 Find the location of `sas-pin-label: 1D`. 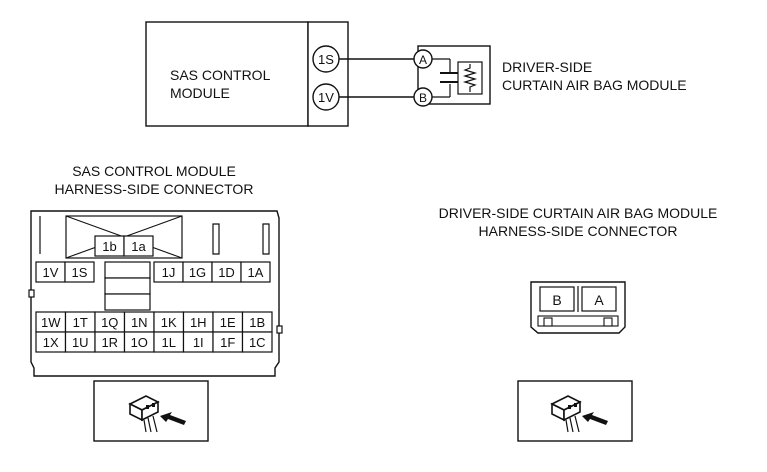

sas-pin-label: 1D is located at coordinates (226, 272).